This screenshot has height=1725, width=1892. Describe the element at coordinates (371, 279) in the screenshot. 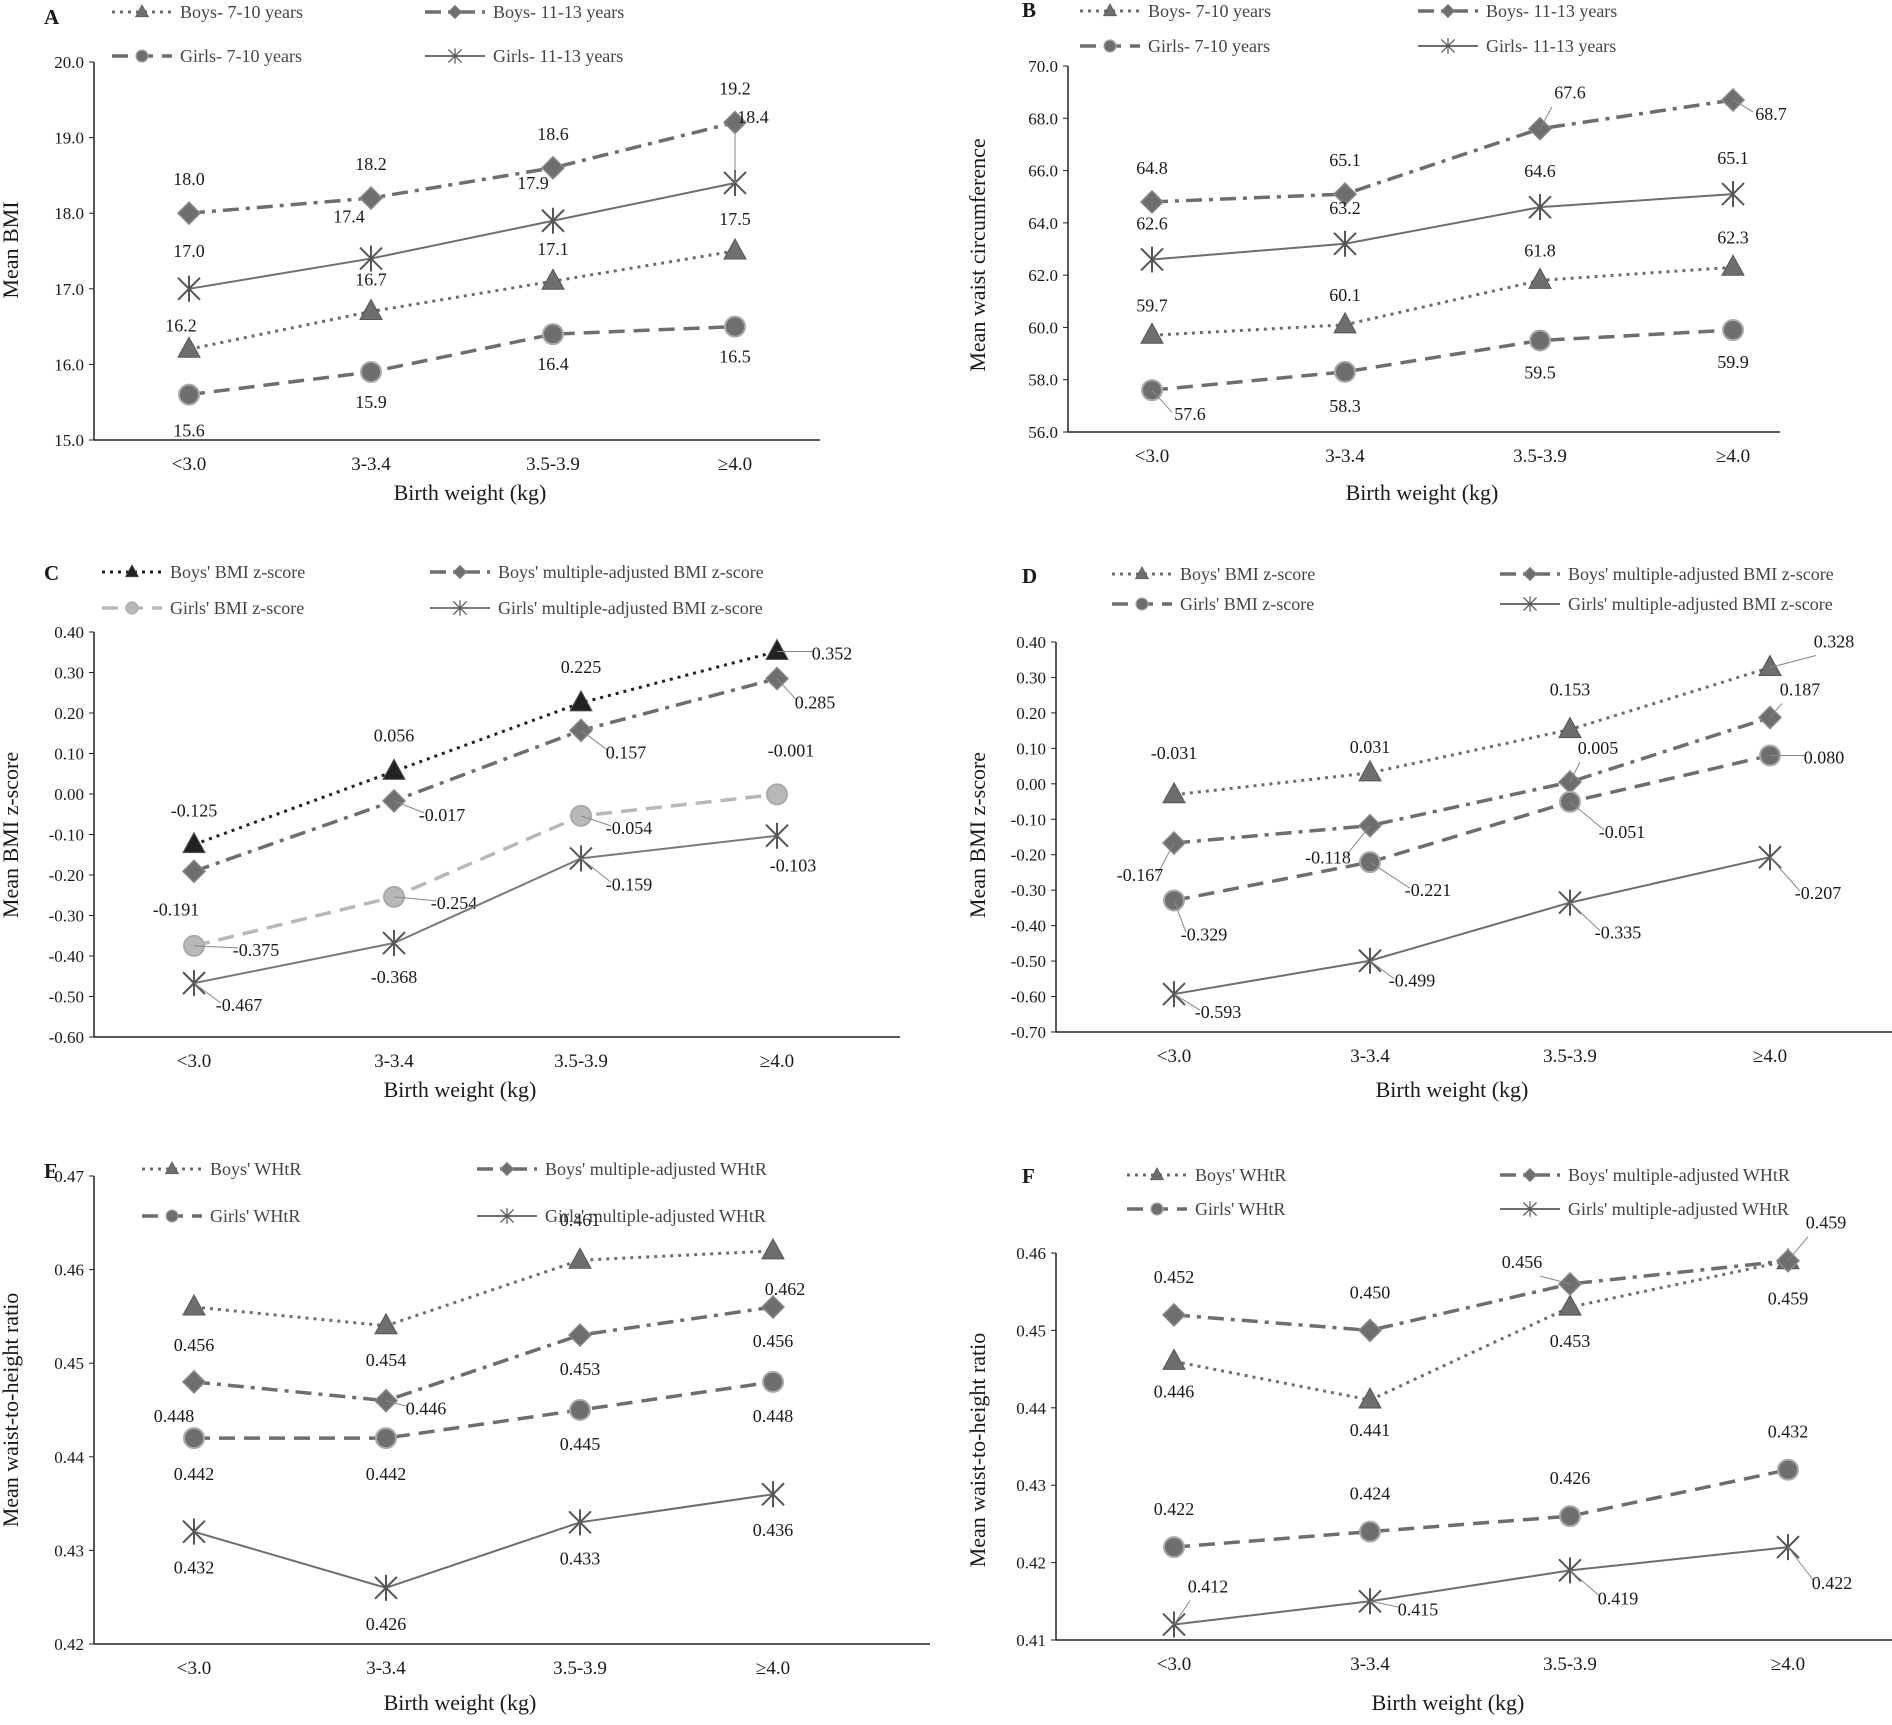

I see `data-label: 16.7` at that location.